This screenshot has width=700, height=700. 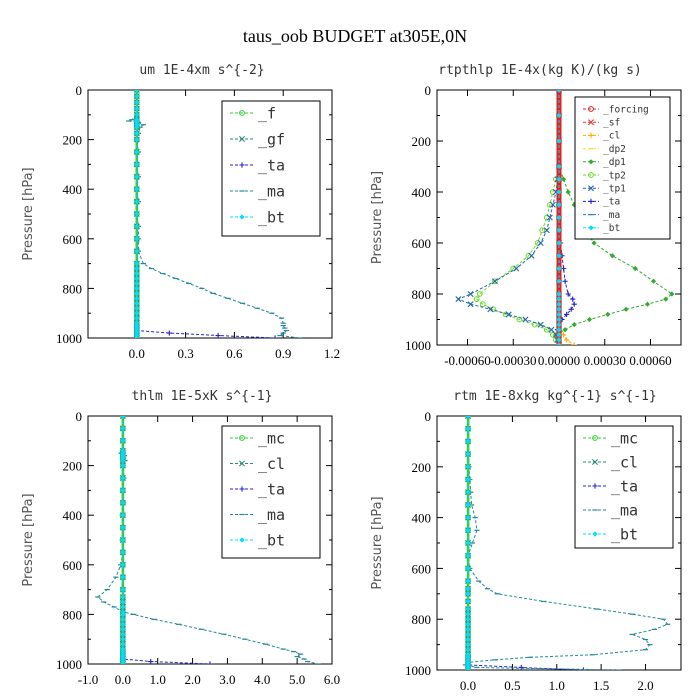 I want to click on y-tick-label: 800, so click(x=422, y=294).